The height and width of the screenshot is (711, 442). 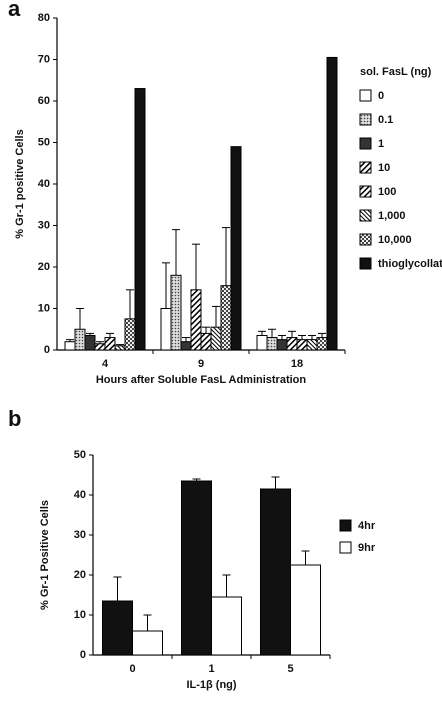 What do you see at coordinates (201, 380) in the screenshot?
I see `x-axis-label: Hours after Soluble FasL Administration` at bounding box center [201, 380].